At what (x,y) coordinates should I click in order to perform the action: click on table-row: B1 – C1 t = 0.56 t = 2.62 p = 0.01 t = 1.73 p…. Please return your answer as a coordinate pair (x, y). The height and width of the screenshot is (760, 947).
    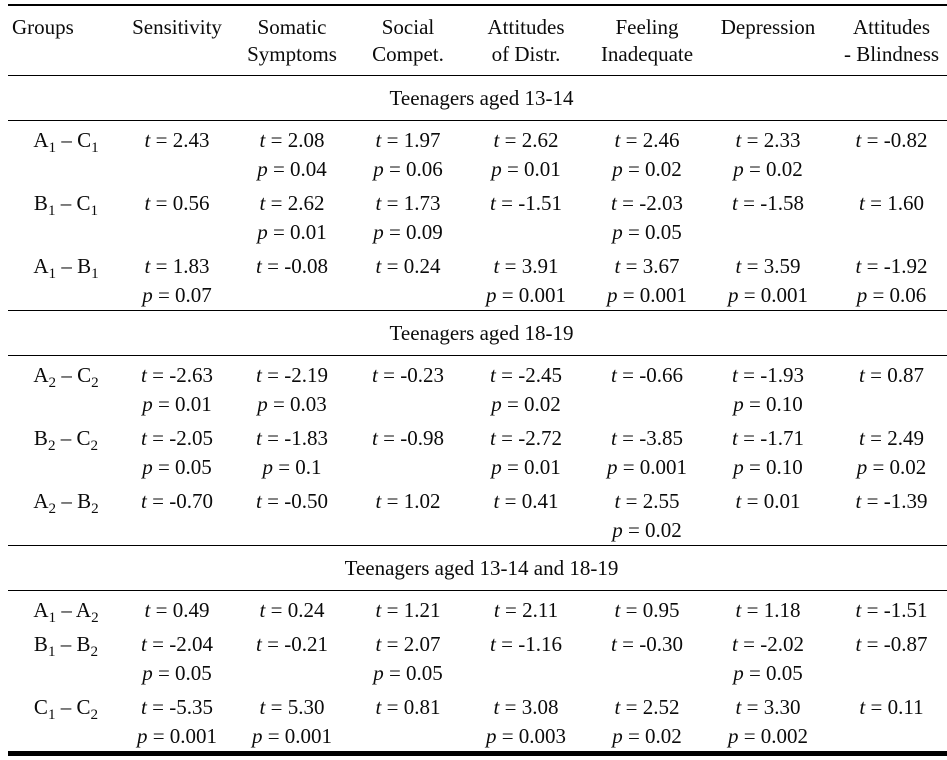
    Looking at the image, I should click on (477, 215).